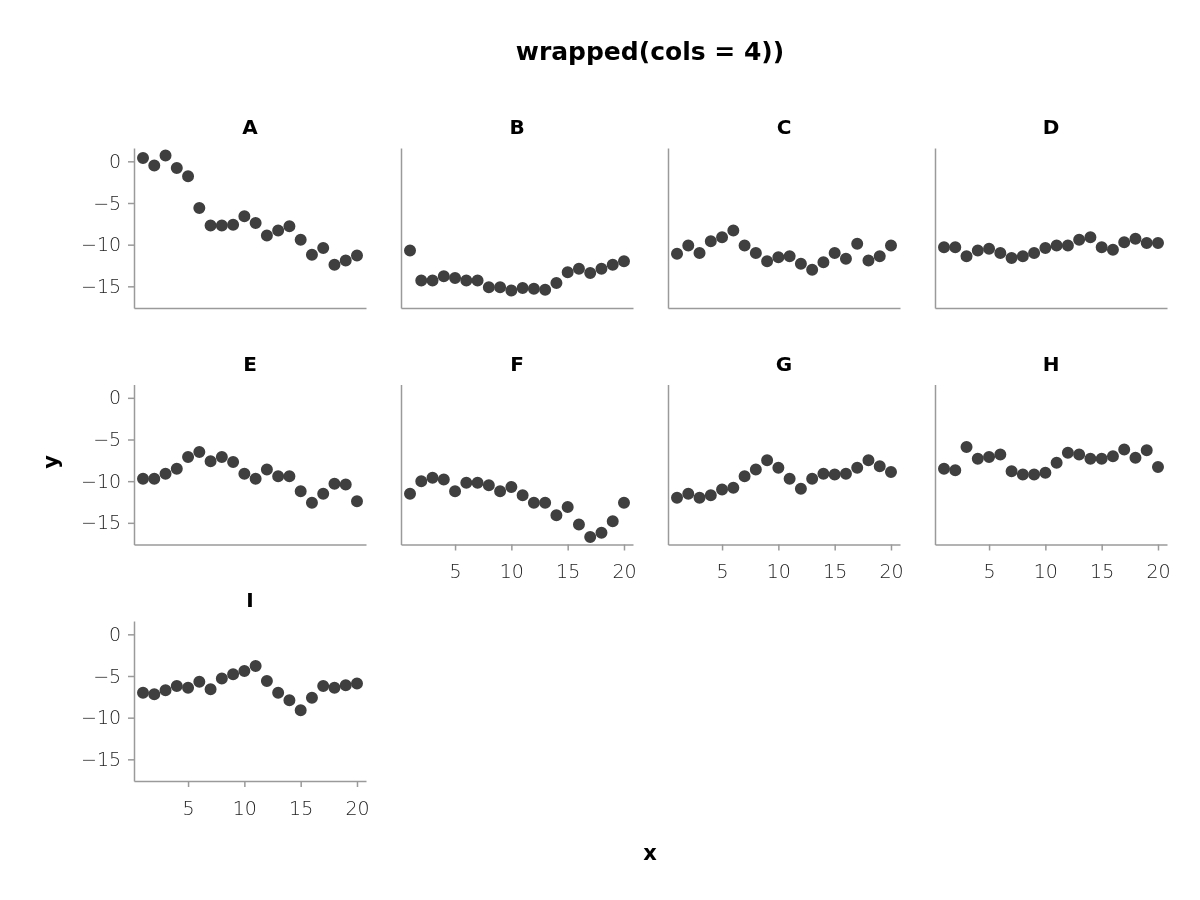  Describe the element at coordinates (650, 51) in the screenshot. I see `text: wrapped(cols = 4))` at that location.